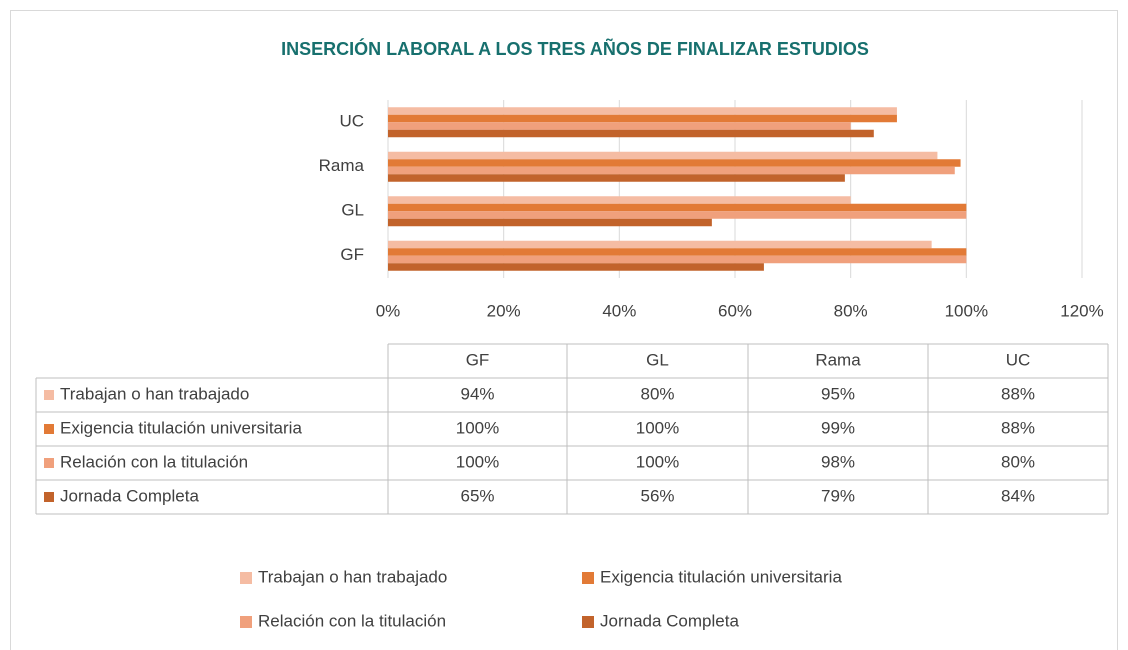 The width and height of the screenshot is (1128, 650). Describe the element at coordinates (721, 576) in the screenshot. I see `legend-label: Exigencia titulación universitaria` at that location.